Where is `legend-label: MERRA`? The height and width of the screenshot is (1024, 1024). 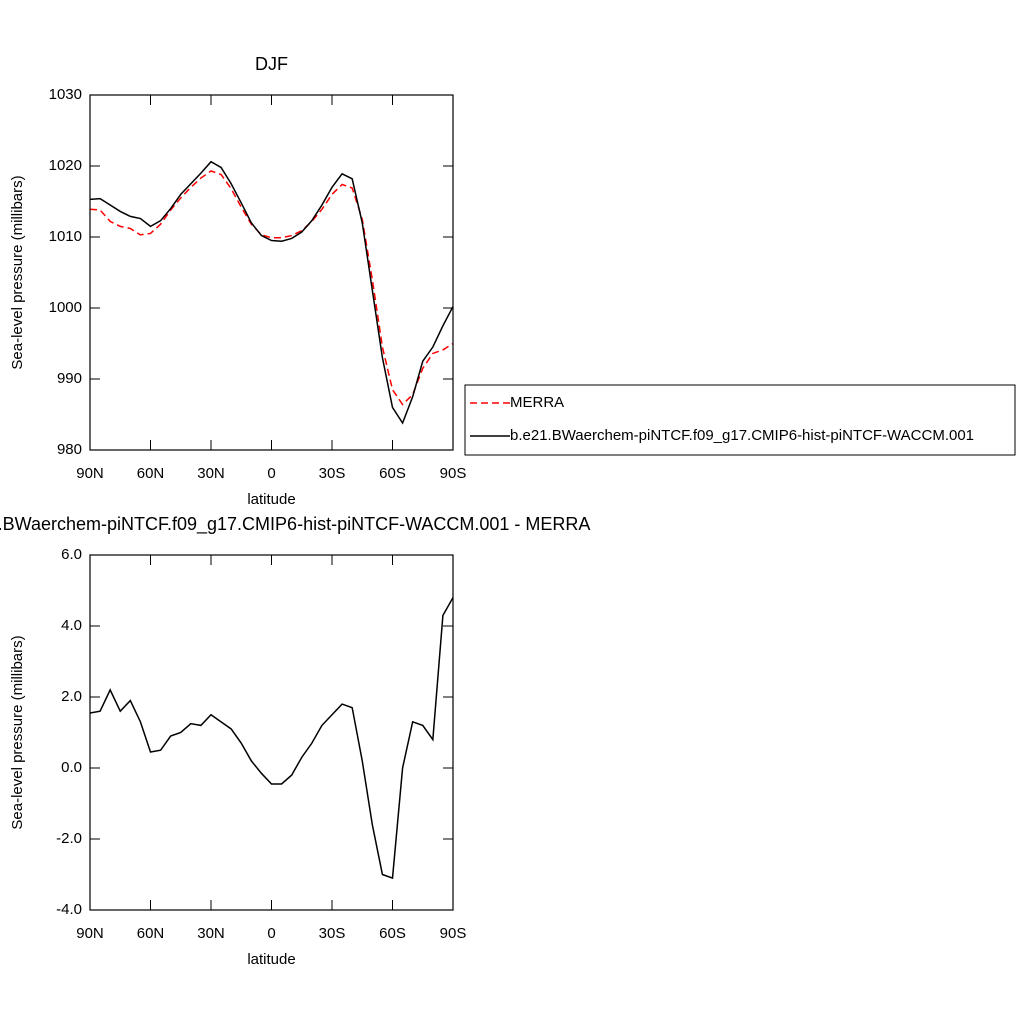
legend-label: MERRA is located at coordinates (537, 402).